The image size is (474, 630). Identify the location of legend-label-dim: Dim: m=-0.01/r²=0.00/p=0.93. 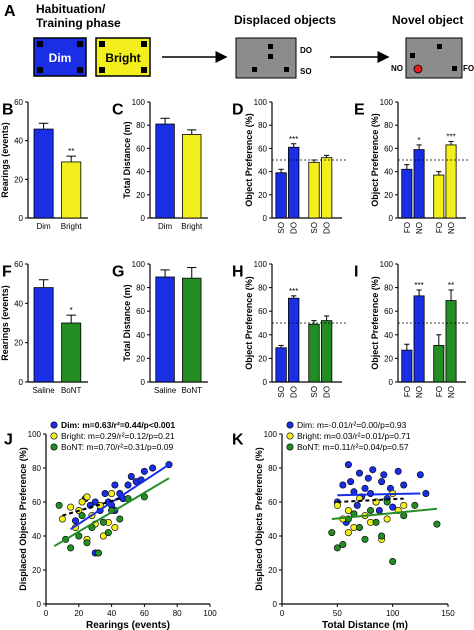
(352, 425).